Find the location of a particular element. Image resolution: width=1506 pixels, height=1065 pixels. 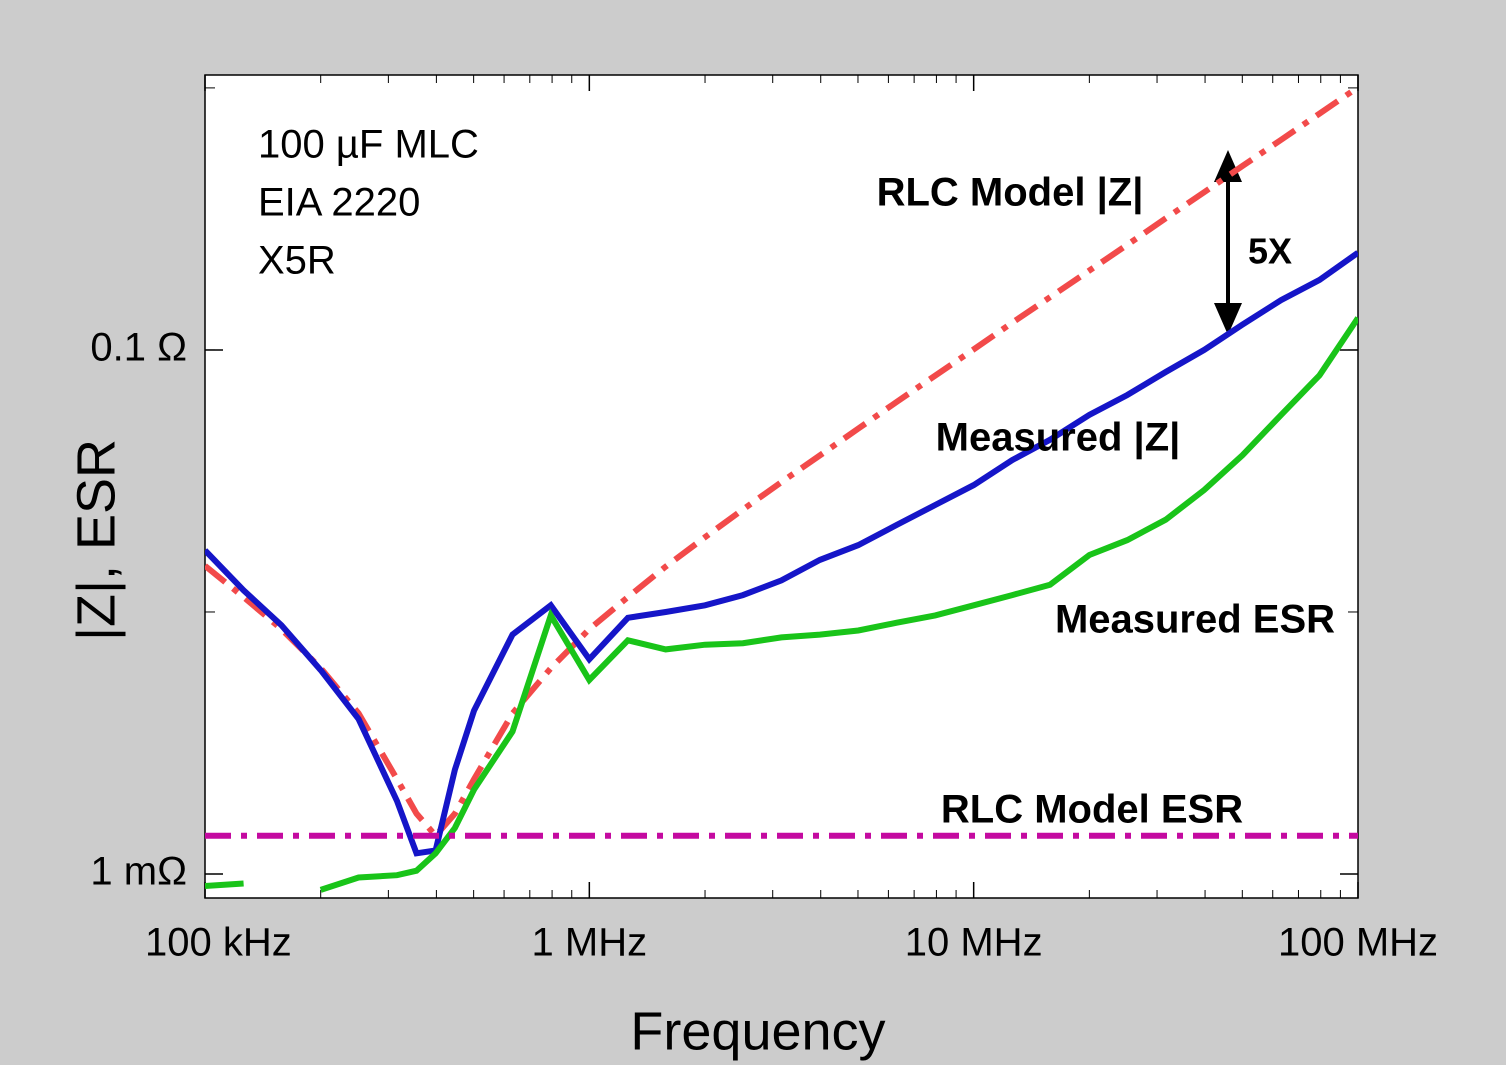

annotation: EIA 2220 is located at coordinates (339, 203).